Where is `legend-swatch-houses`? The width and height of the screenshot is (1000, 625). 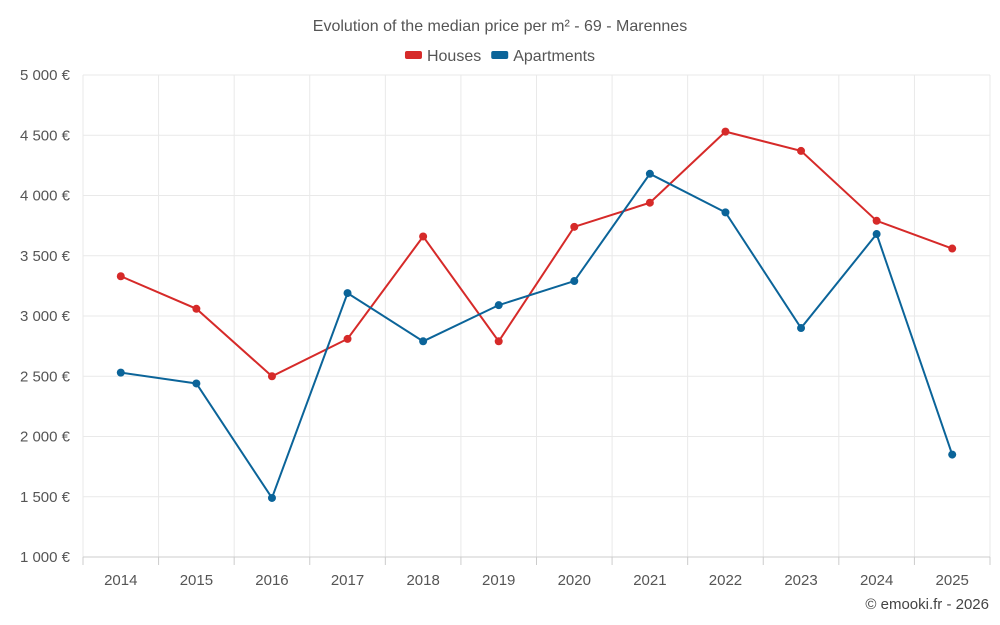 legend-swatch-houses is located at coordinates (413, 55).